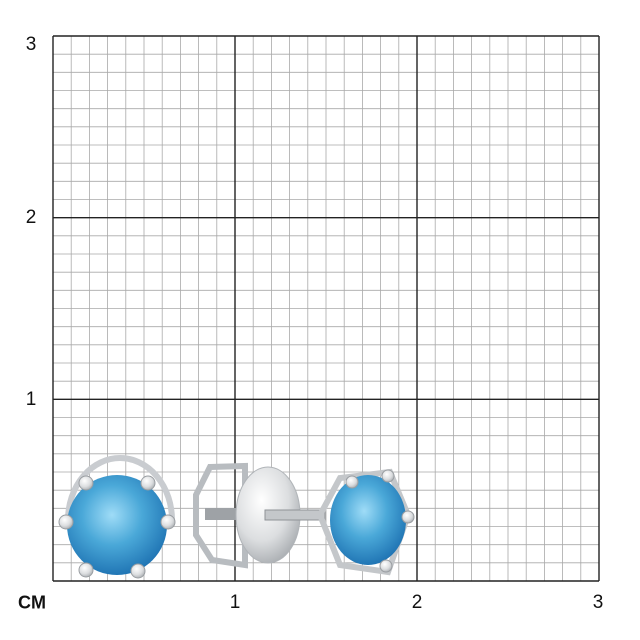 The width and height of the screenshot is (640, 640). I want to click on x-label-3: 3, so click(598, 602).